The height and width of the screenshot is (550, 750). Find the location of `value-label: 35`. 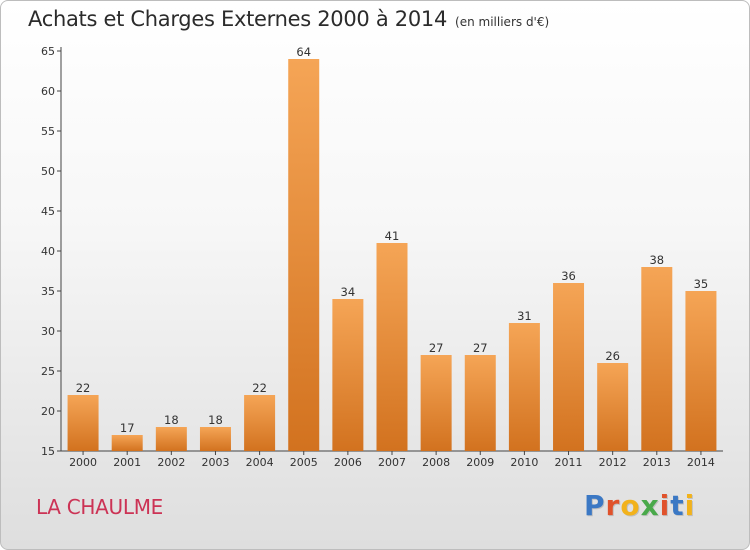

value-label: 35 is located at coordinates (701, 284).